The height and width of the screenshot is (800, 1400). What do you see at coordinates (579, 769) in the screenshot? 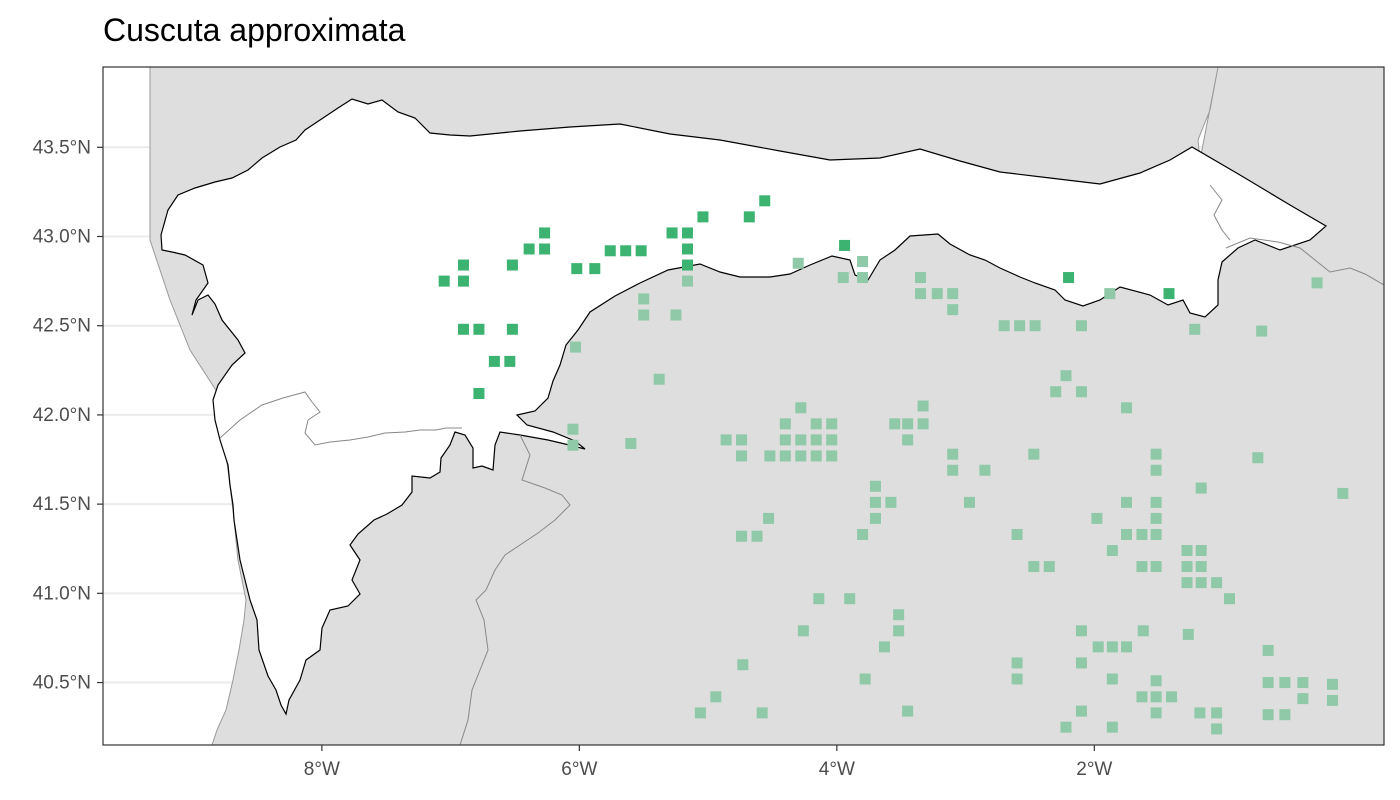
I see `x-tick-label: 6°W` at bounding box center [579, 769].